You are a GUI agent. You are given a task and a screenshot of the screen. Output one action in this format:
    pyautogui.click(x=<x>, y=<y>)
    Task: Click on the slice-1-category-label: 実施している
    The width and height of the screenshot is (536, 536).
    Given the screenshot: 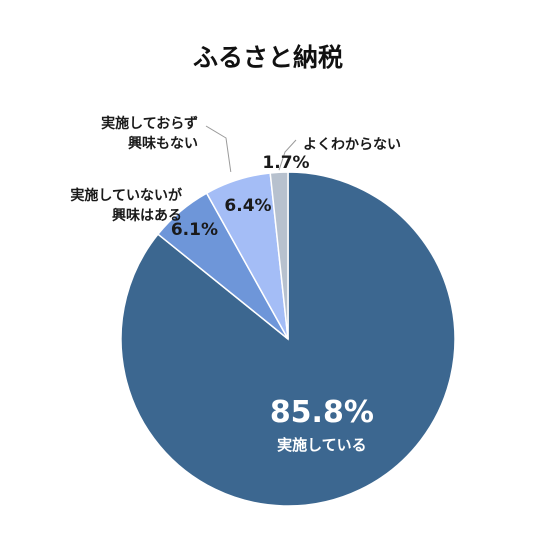 What is the action you would take?
    pyautogui.click(x=322, y=445)
    